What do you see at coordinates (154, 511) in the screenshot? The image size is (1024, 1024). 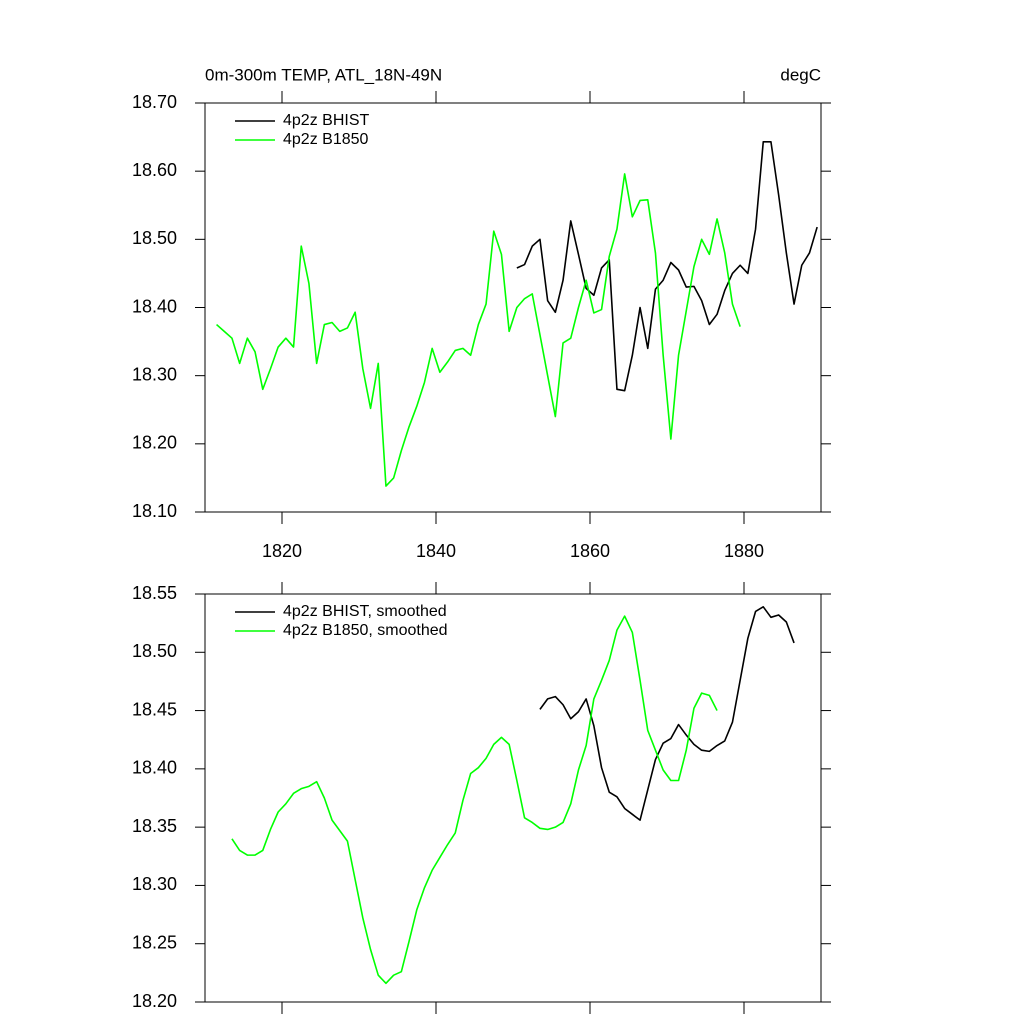 I see `y-tick-label: 18.10` at bounding box center [154, 511].